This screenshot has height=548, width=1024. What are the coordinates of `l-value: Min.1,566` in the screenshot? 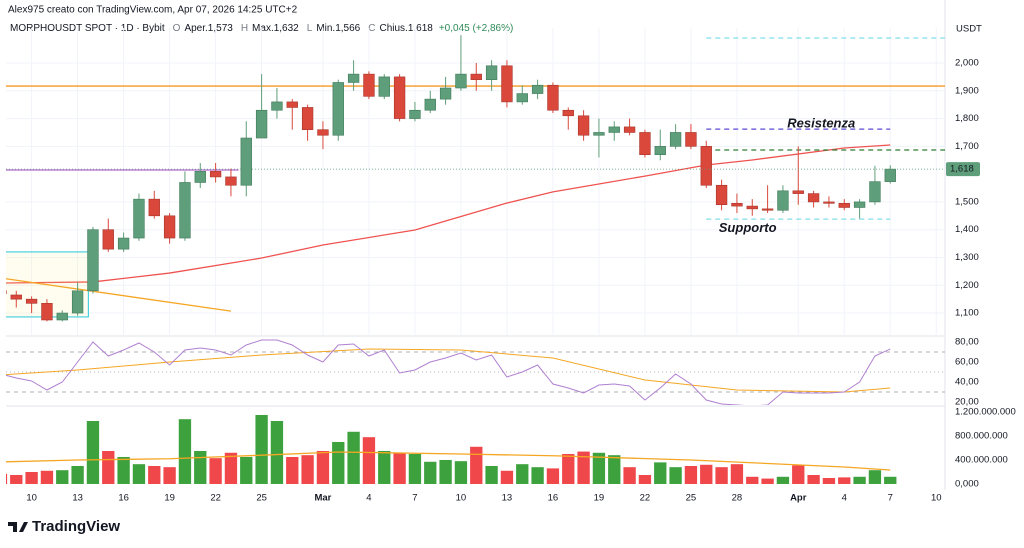 It's located at (338, 28).